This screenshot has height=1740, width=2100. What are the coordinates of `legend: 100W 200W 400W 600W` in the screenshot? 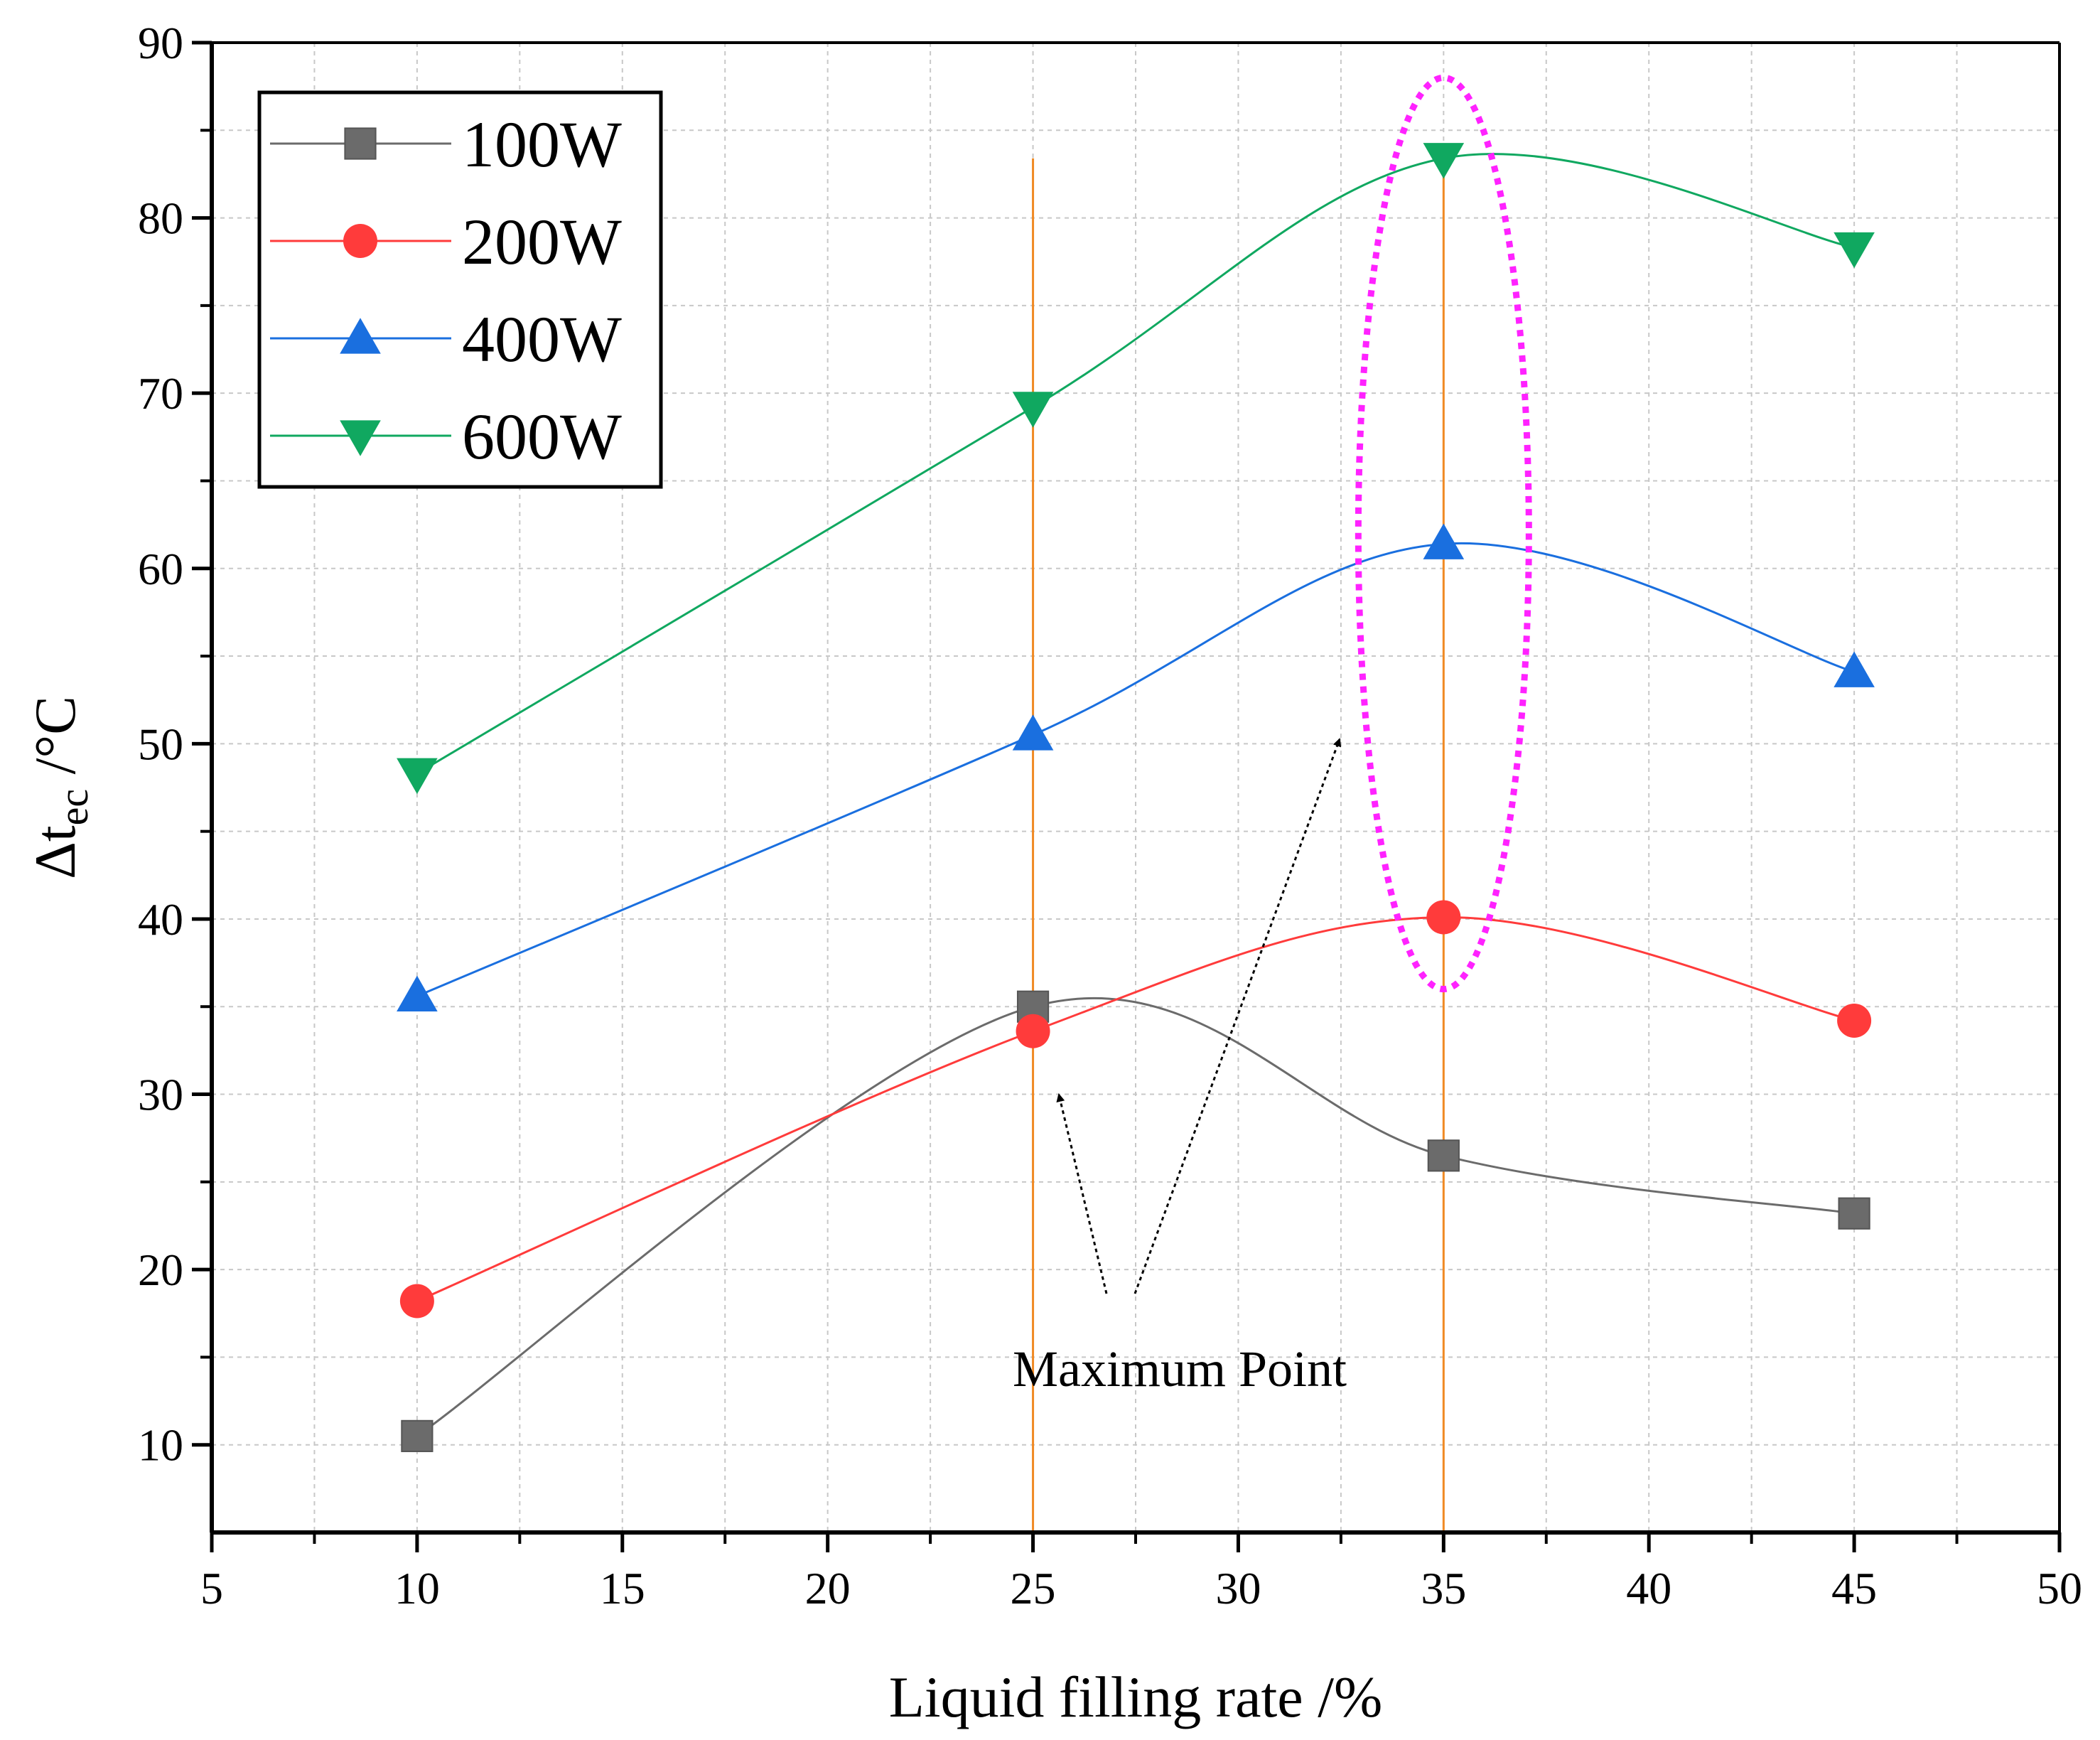 It's located at (460, 289).